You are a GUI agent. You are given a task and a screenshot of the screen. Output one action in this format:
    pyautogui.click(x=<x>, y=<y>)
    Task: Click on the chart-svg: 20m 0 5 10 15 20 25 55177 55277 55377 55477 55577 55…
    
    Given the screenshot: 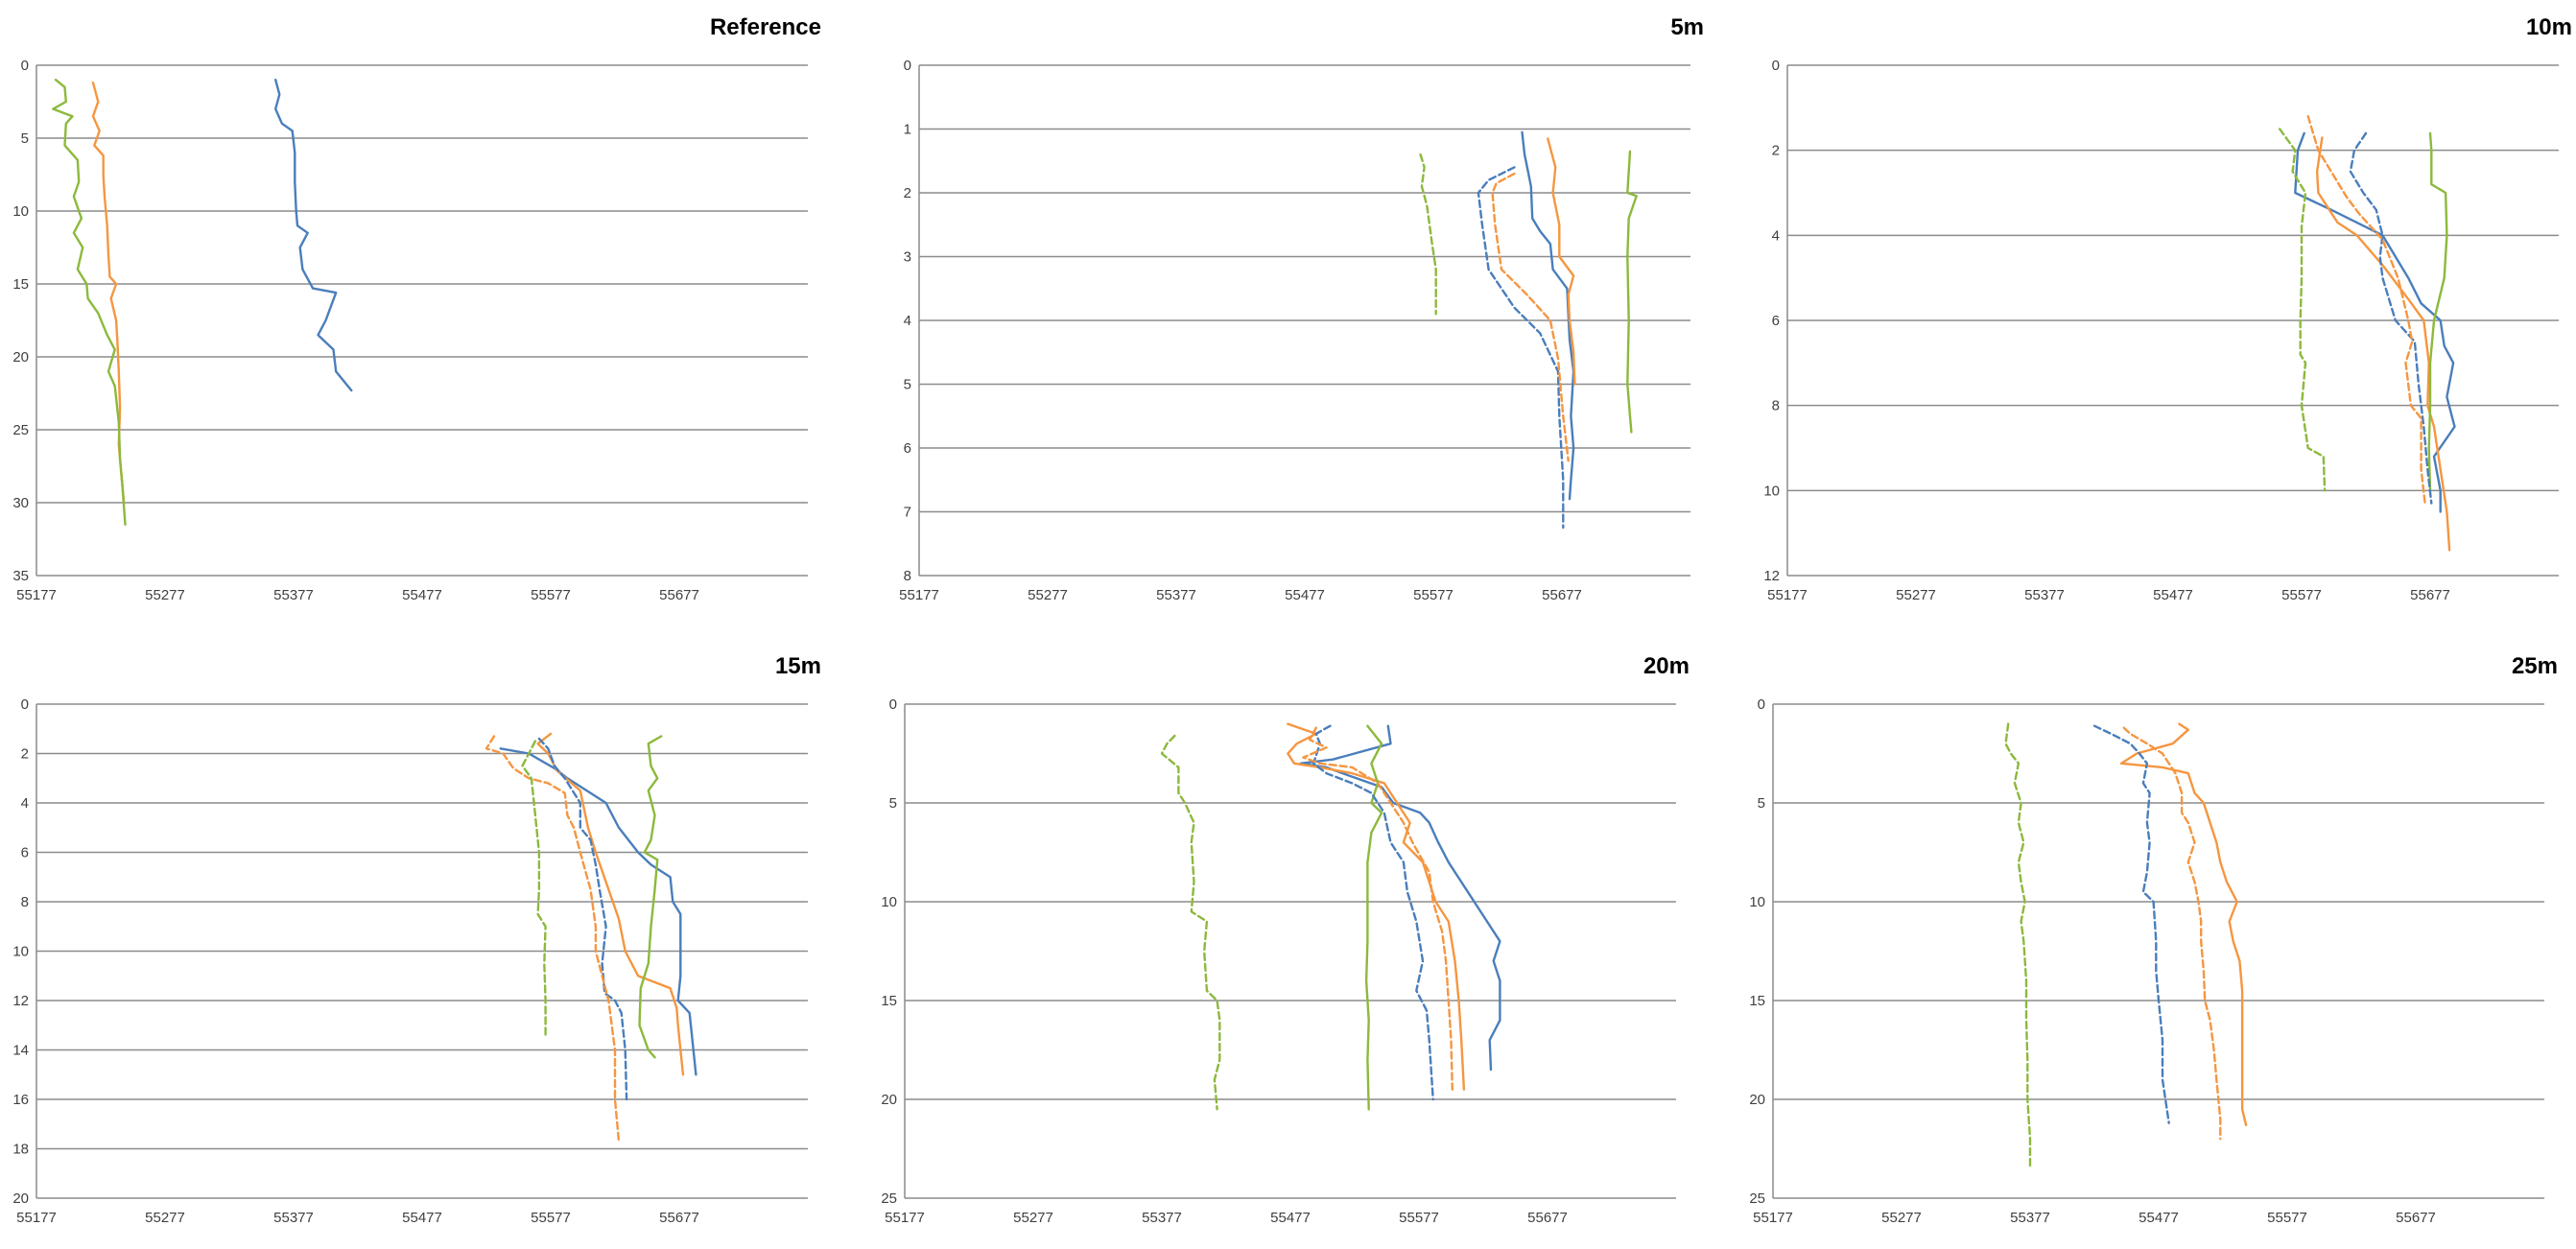 What is the action you would take?
    pyautogui.click(x=1285, y=939)
    